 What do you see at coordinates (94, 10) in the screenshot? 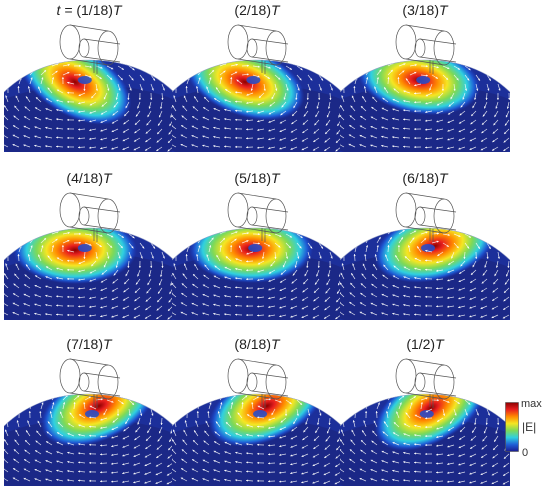
I see `time-fraction: (1/18)` at bounding box center [94, 10].